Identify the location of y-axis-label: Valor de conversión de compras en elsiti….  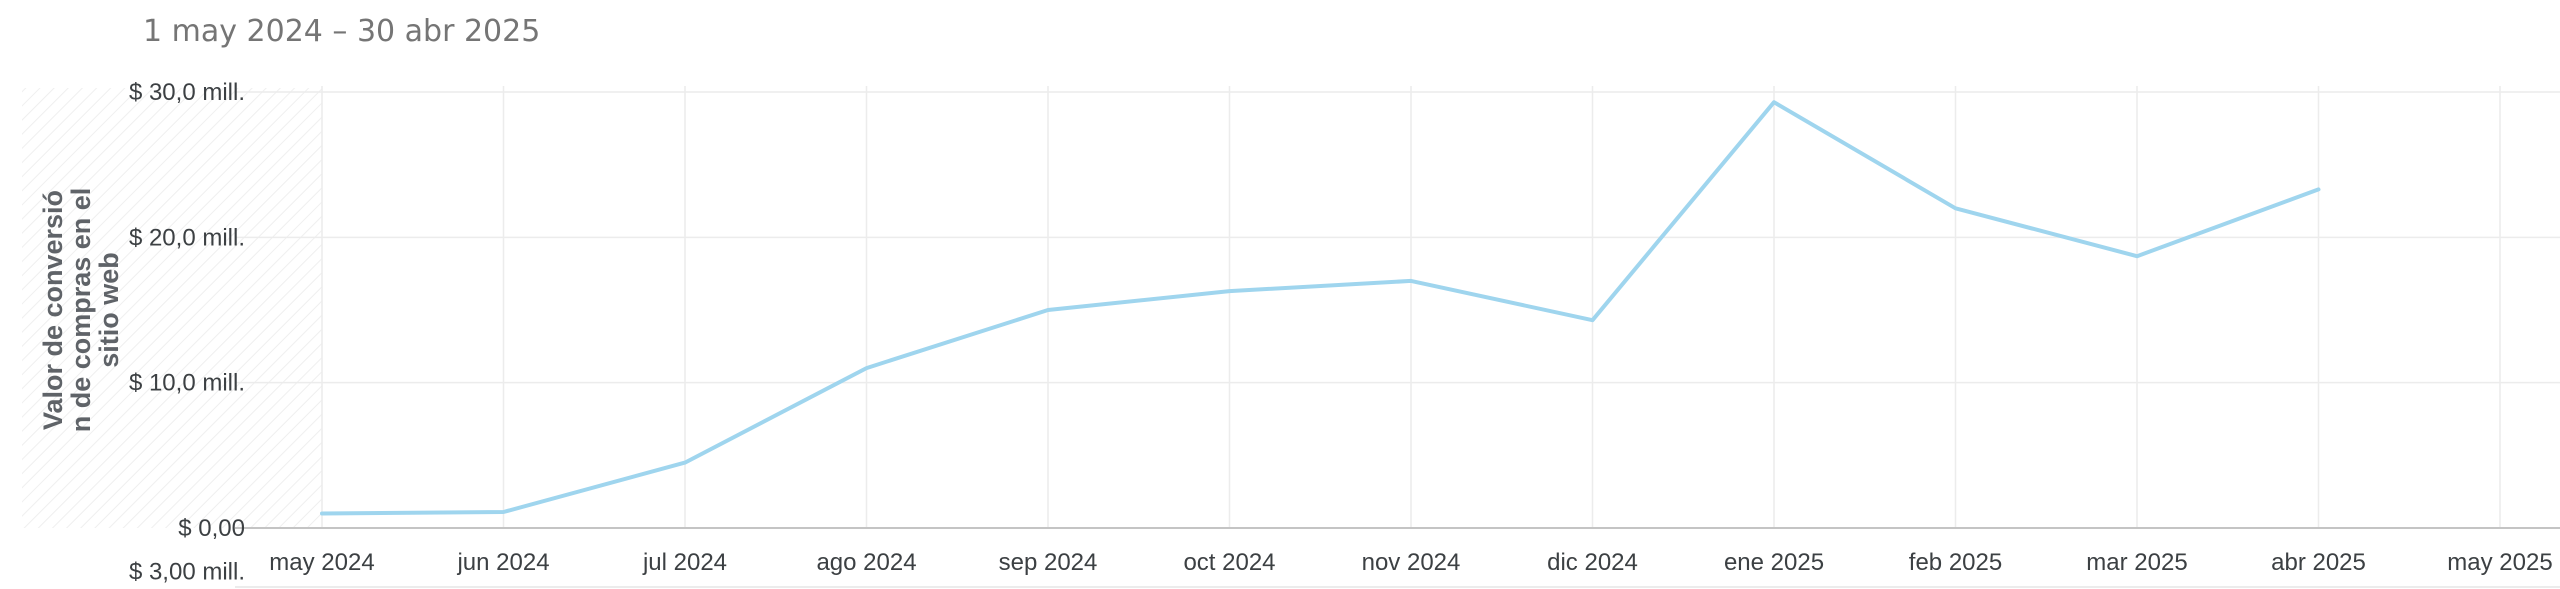
(81, 310).